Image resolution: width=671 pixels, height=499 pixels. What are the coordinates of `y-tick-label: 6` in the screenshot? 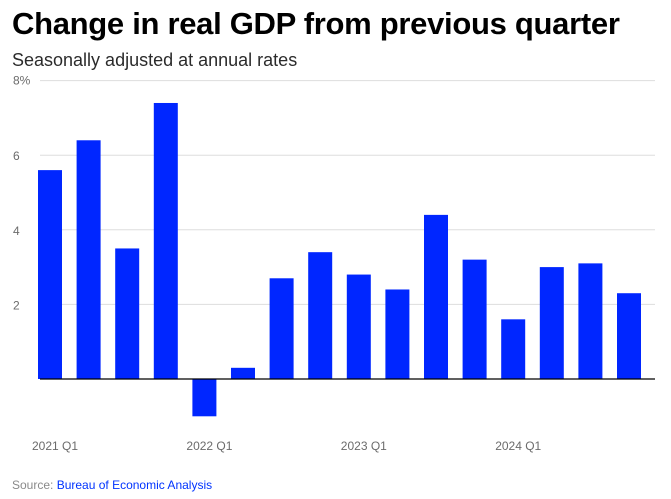 It's located at (16, 156).